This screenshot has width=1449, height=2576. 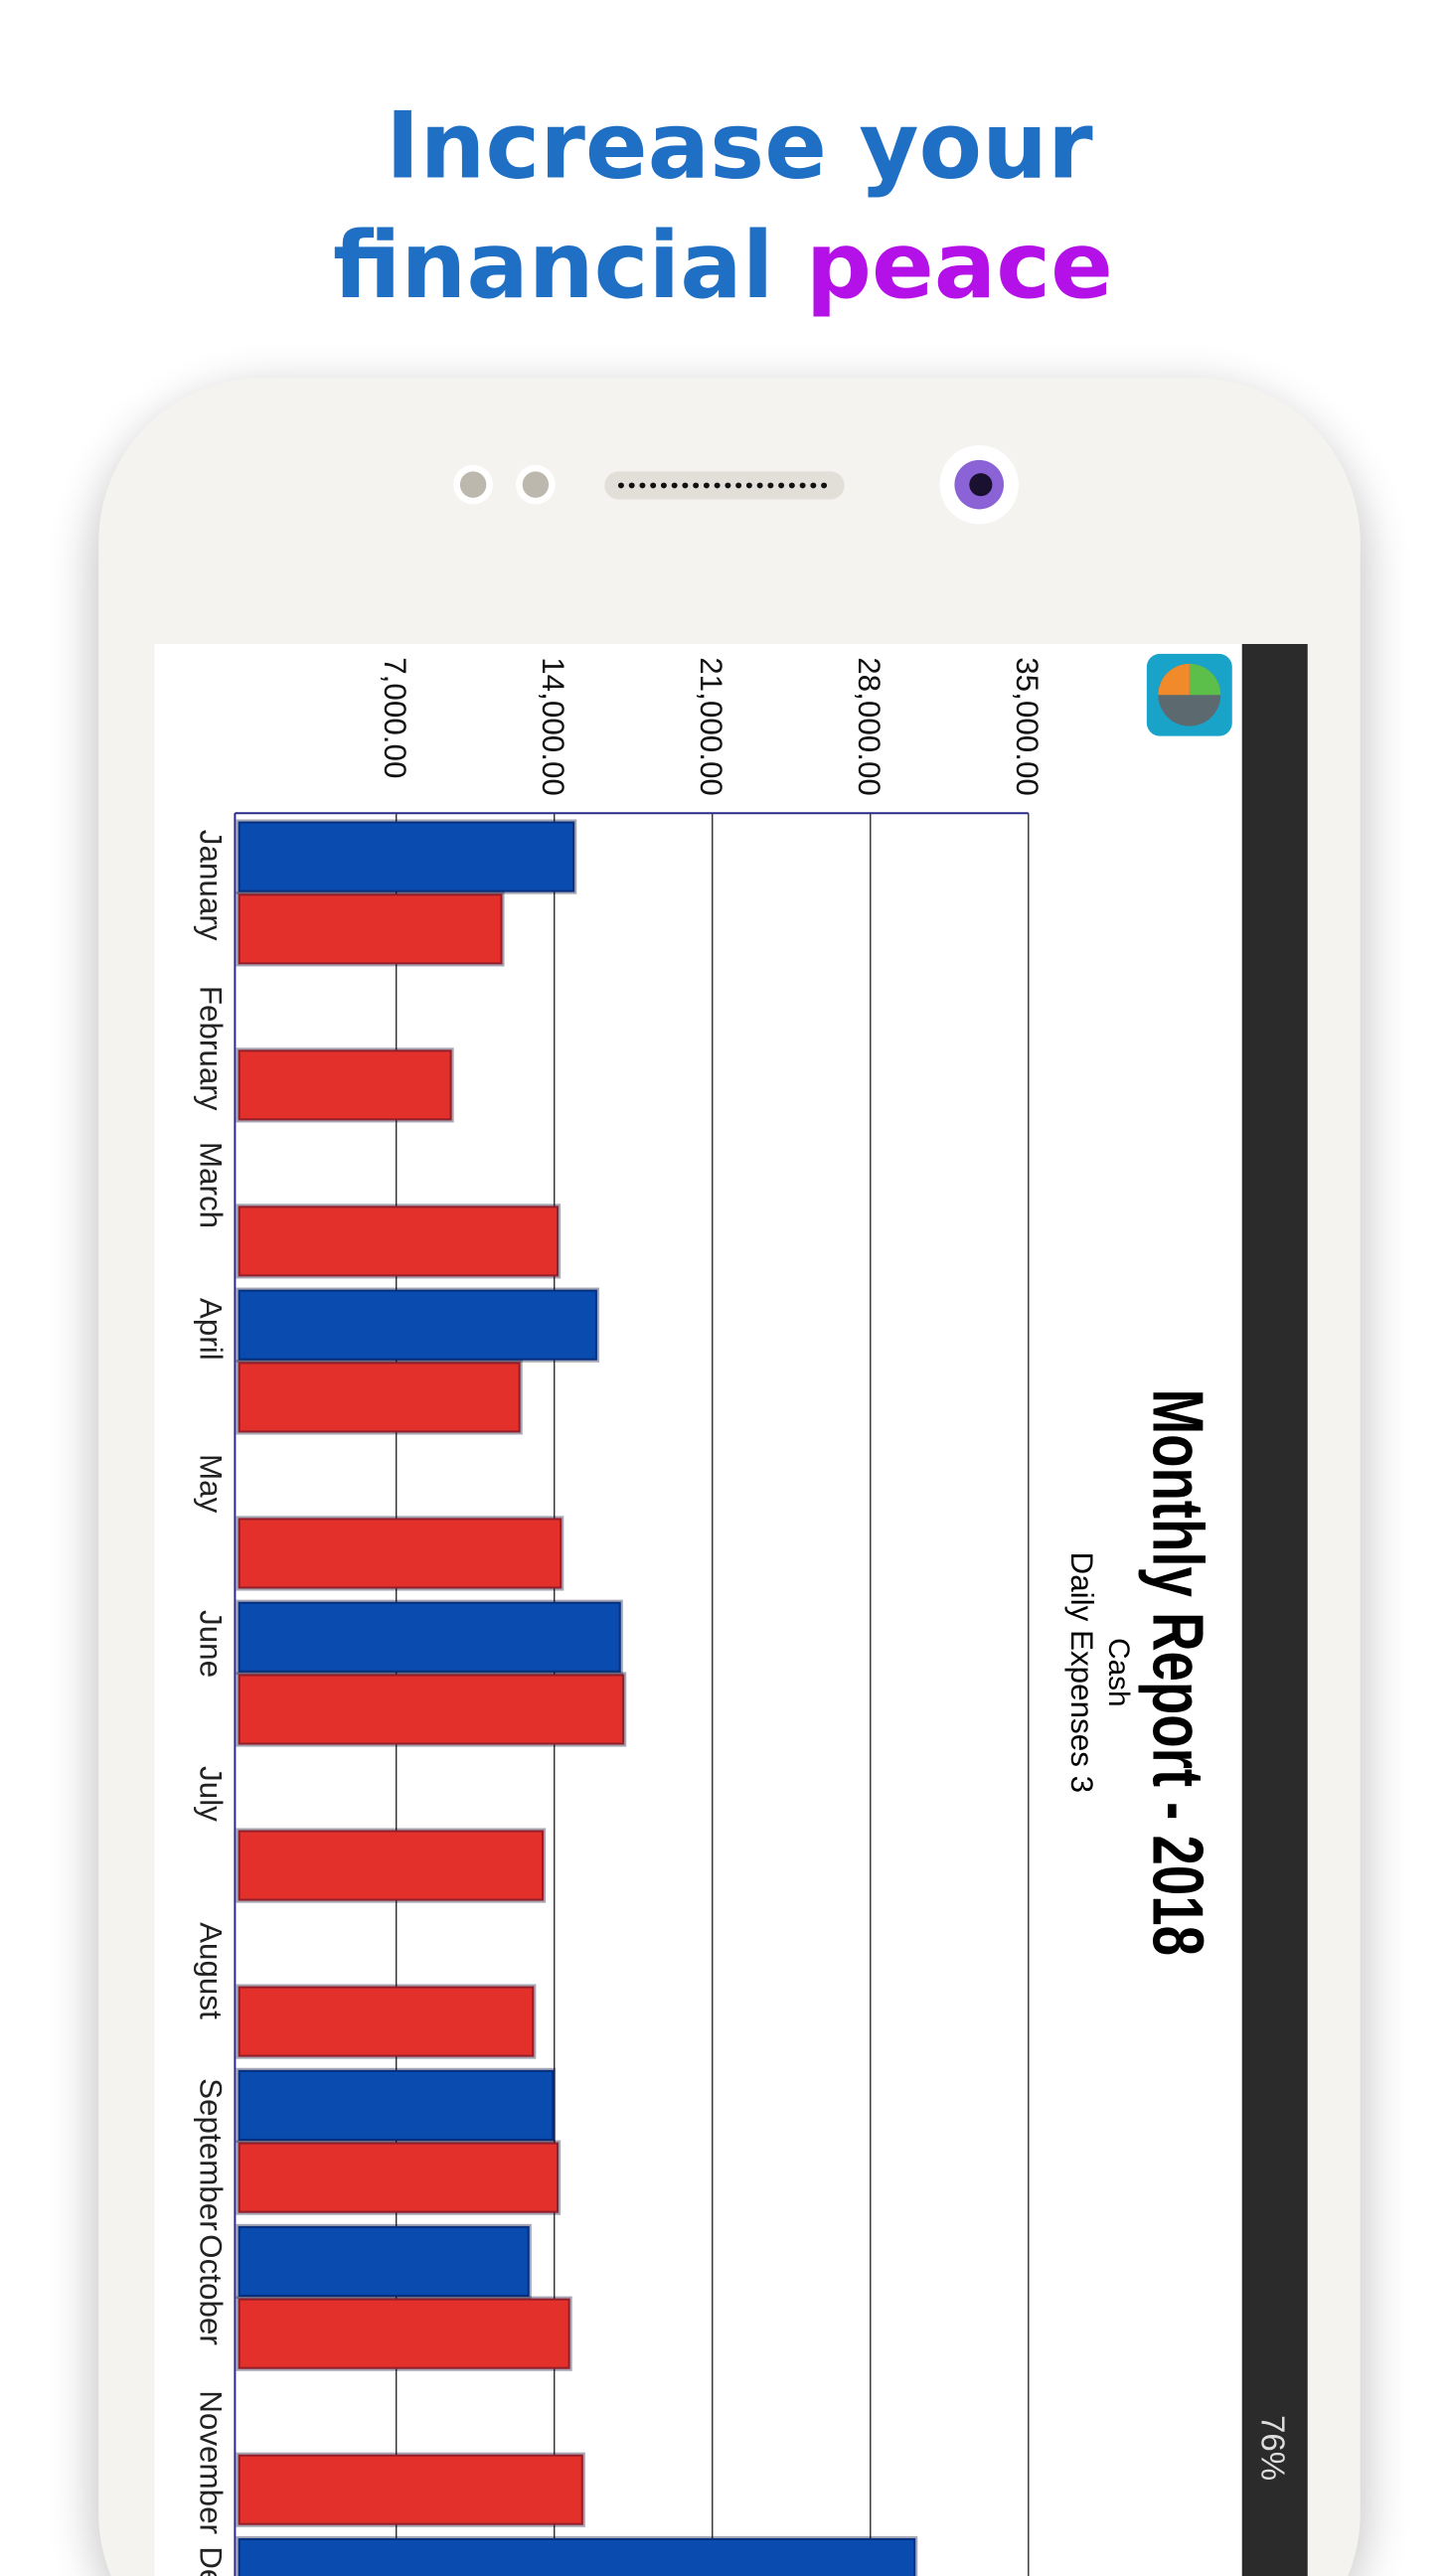 What do you see at coordinates (1118, 1672) in the screenshot?
I see `chart-subtitle: Cash` at bounding box center [1118, 1672].